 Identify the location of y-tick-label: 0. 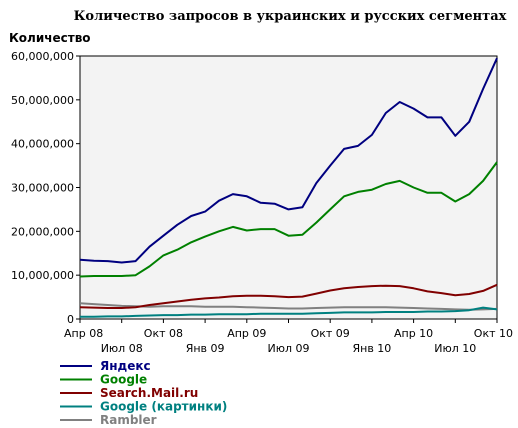
(70, 319).